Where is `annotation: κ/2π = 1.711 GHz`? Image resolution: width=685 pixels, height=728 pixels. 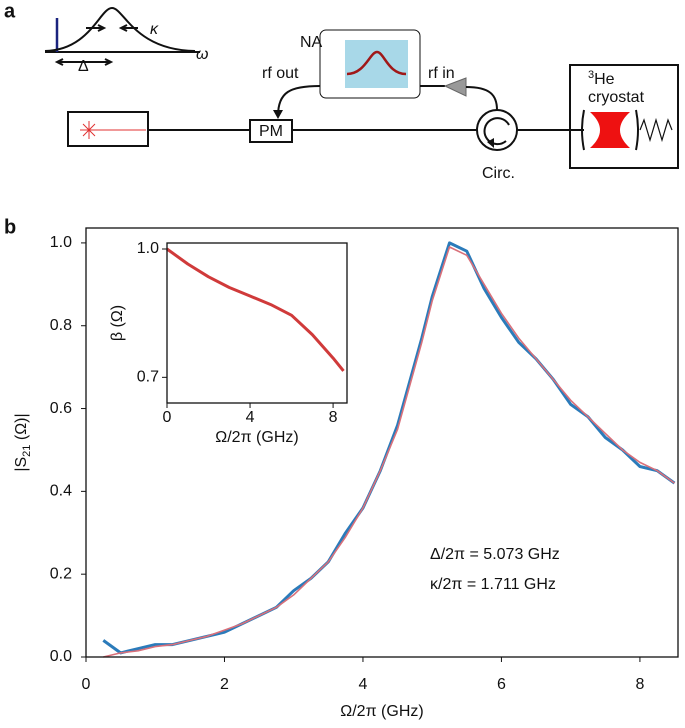 annotation: κ/2π = 1.711 GHz is located at coordinates (493, 584).